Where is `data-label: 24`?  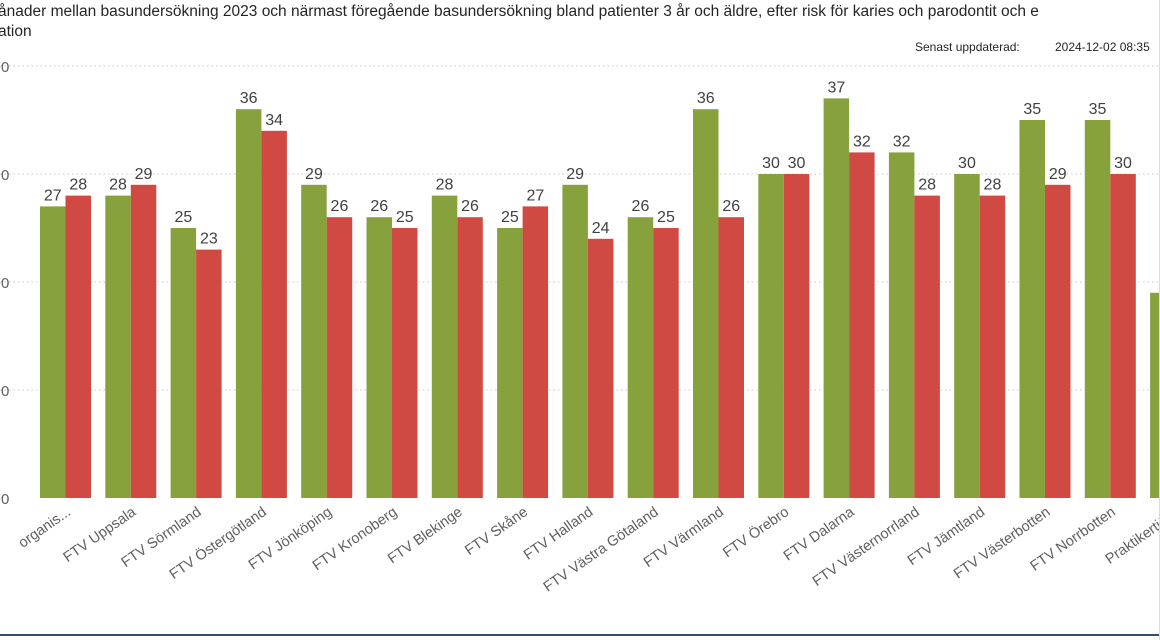 data-label: 24 is located at coordinates (601, 228).